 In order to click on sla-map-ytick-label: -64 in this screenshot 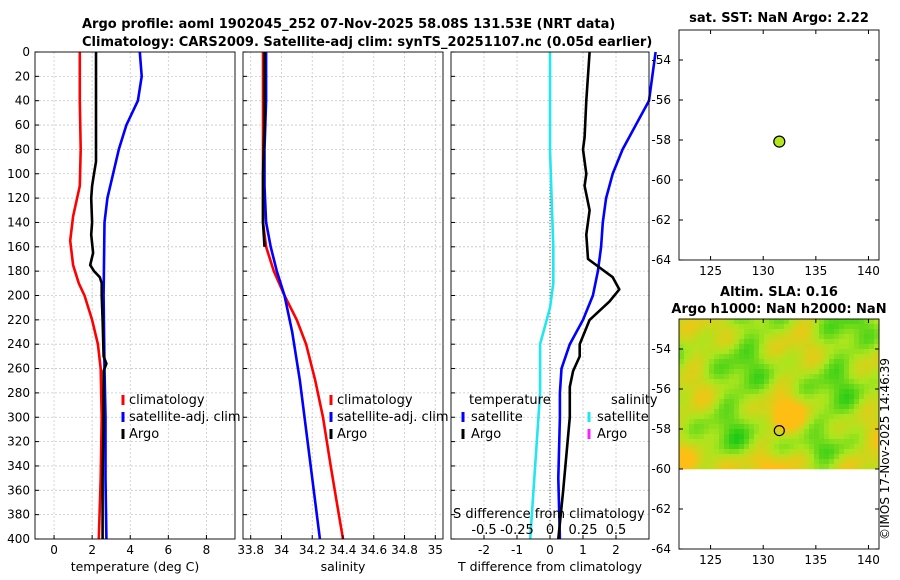, I will do `click(661, 549)`.